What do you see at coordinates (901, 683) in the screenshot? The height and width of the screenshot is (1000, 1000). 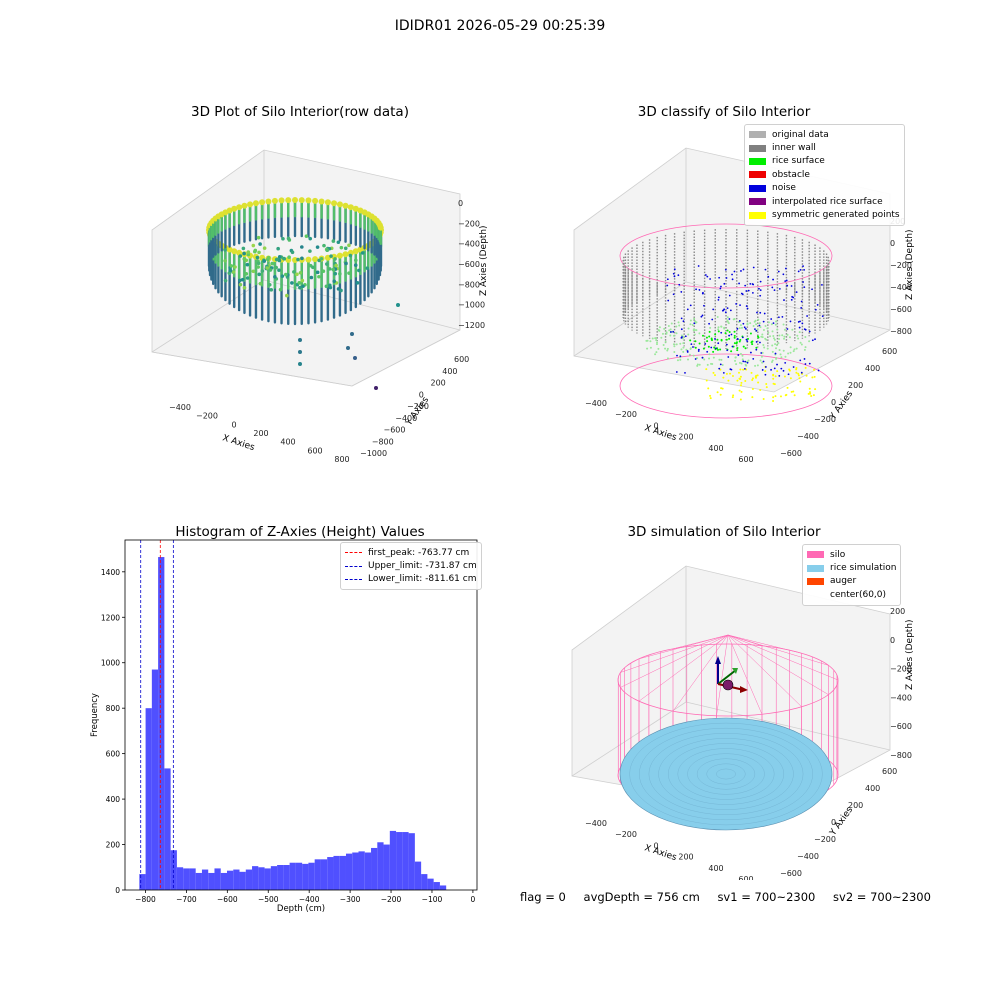 I see `panel4-z-ticks: 200 0 −200 −400 −600 −800` at bounding box center [901, 683].